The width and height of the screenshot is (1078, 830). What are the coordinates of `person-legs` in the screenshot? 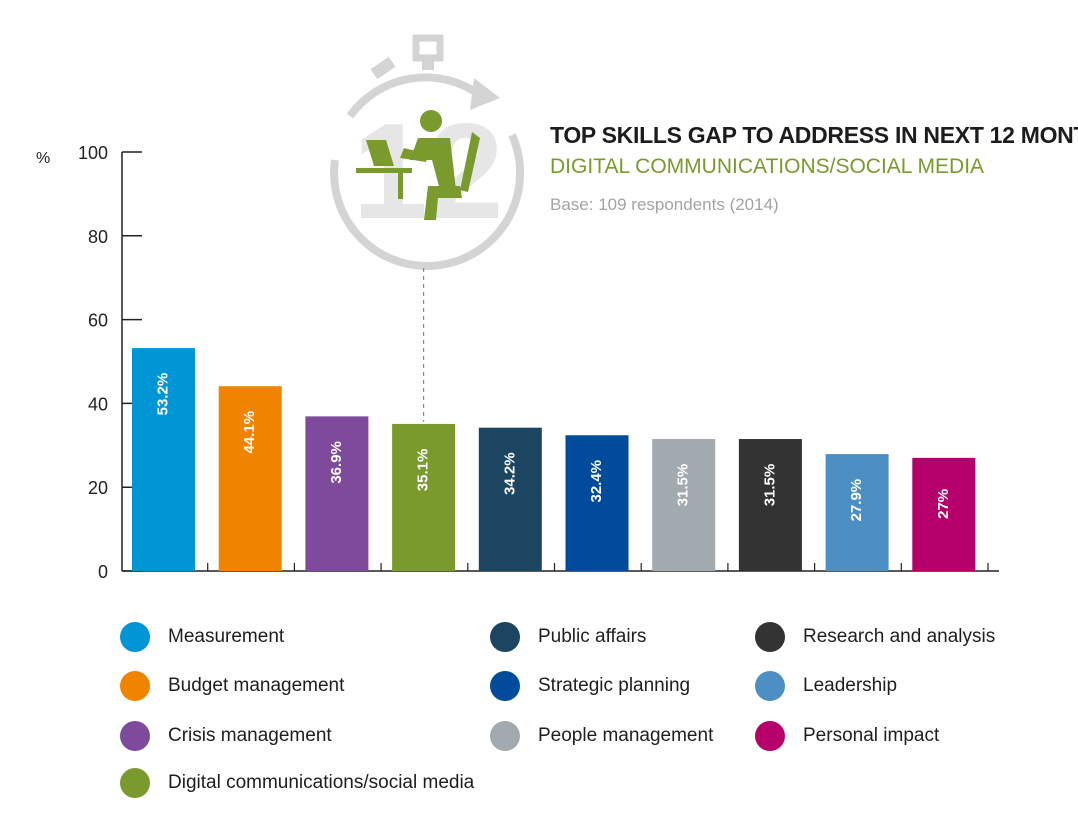 It's located at (443, 203).